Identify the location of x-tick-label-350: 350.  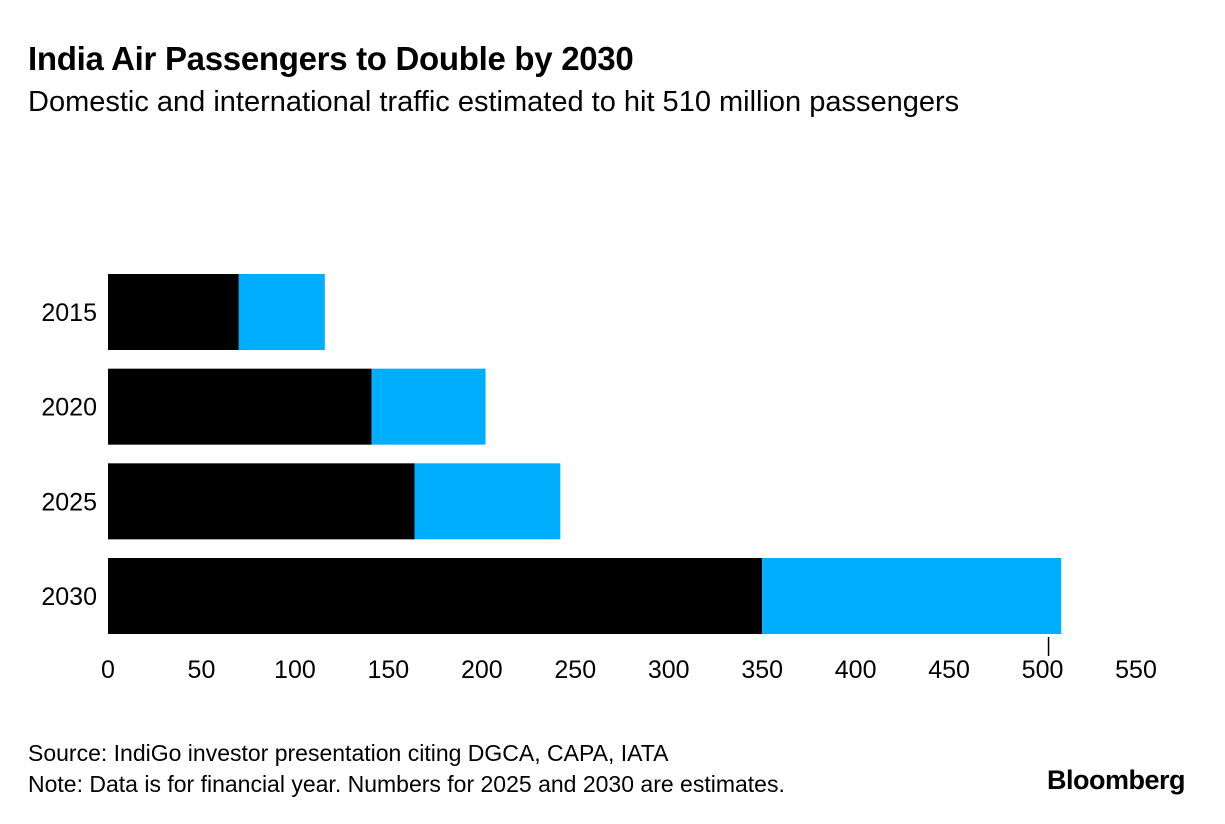
(762, 670).